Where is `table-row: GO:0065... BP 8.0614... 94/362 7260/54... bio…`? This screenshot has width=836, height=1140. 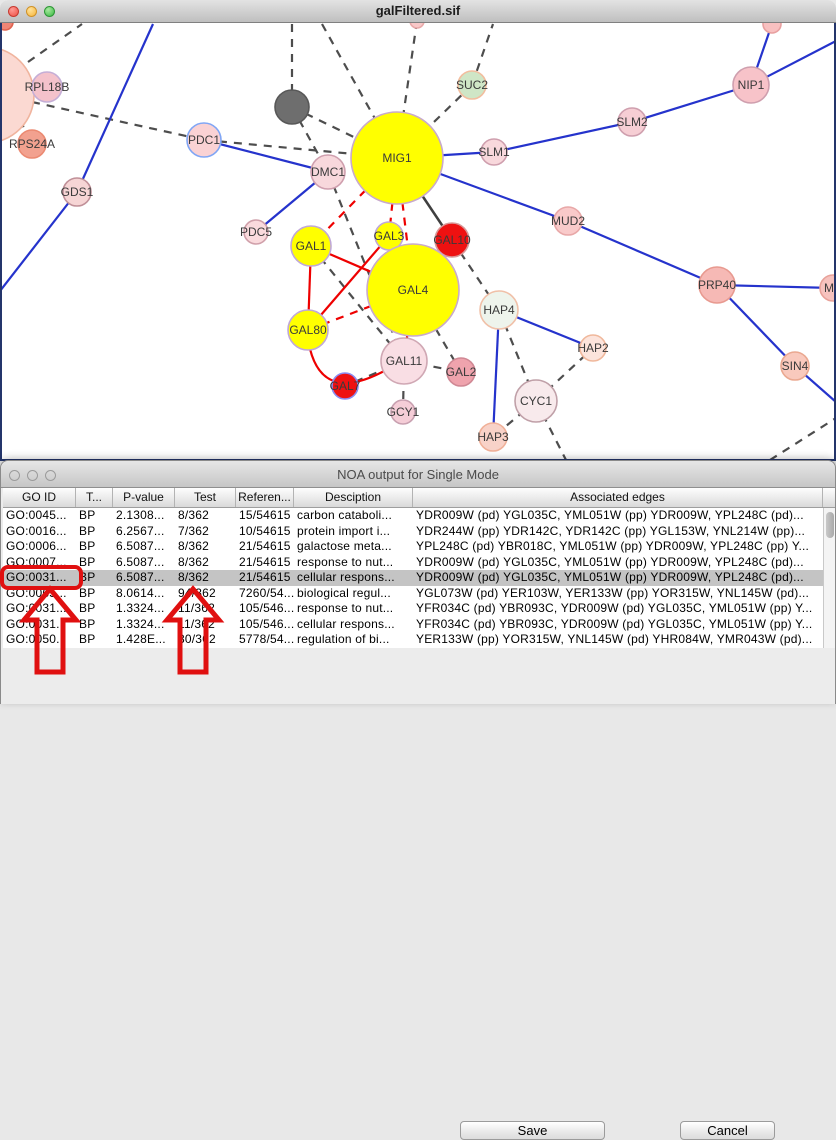
table-row: GO:0065... BP 8.0614... 94/362 7260/54... bio… is located at coordinates (413, 593).